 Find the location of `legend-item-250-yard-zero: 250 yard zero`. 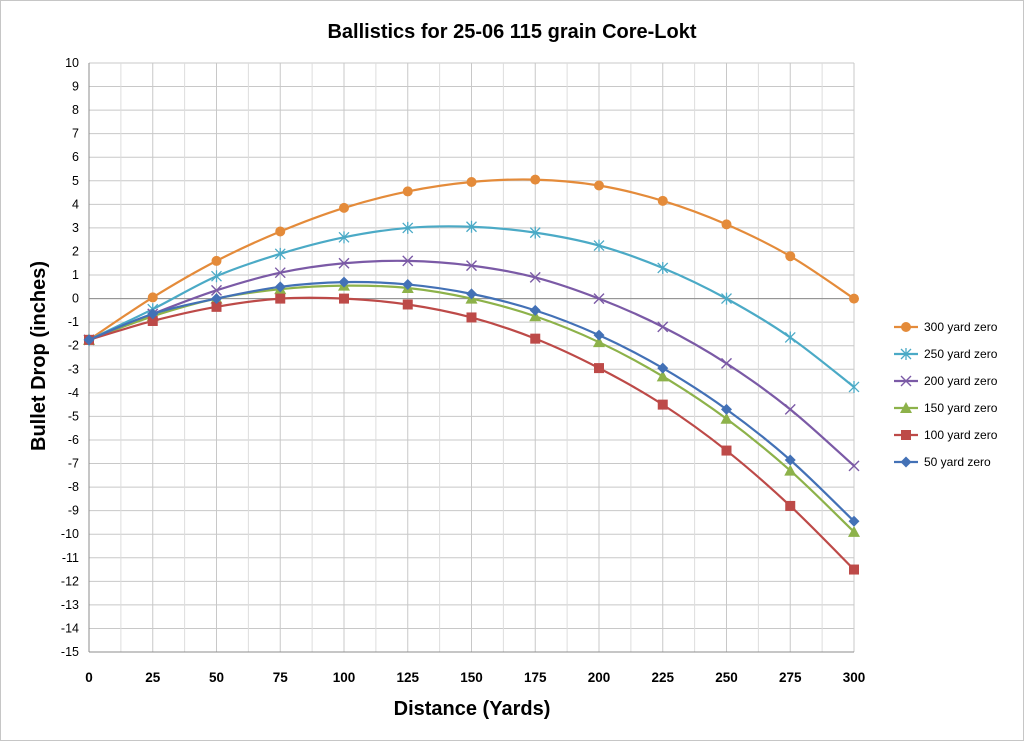

legend-item-250-yard-zero: 250 yard zero is located at coordinates (946, 354).